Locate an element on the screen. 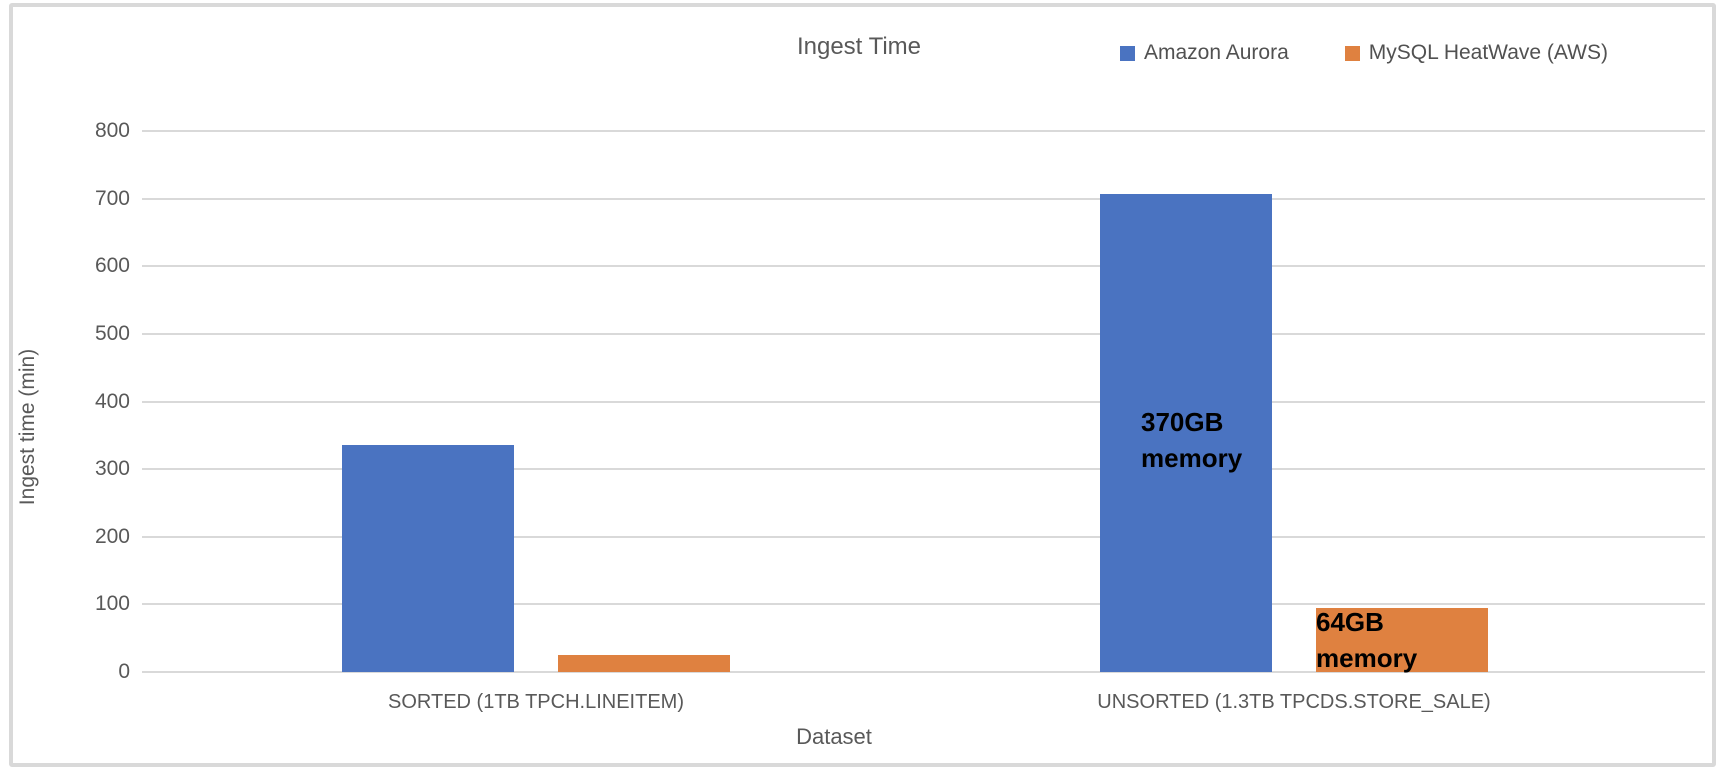  category-label: SORTED (1TB TPCH.LINEITEM) is located at coordinates (536, 702).